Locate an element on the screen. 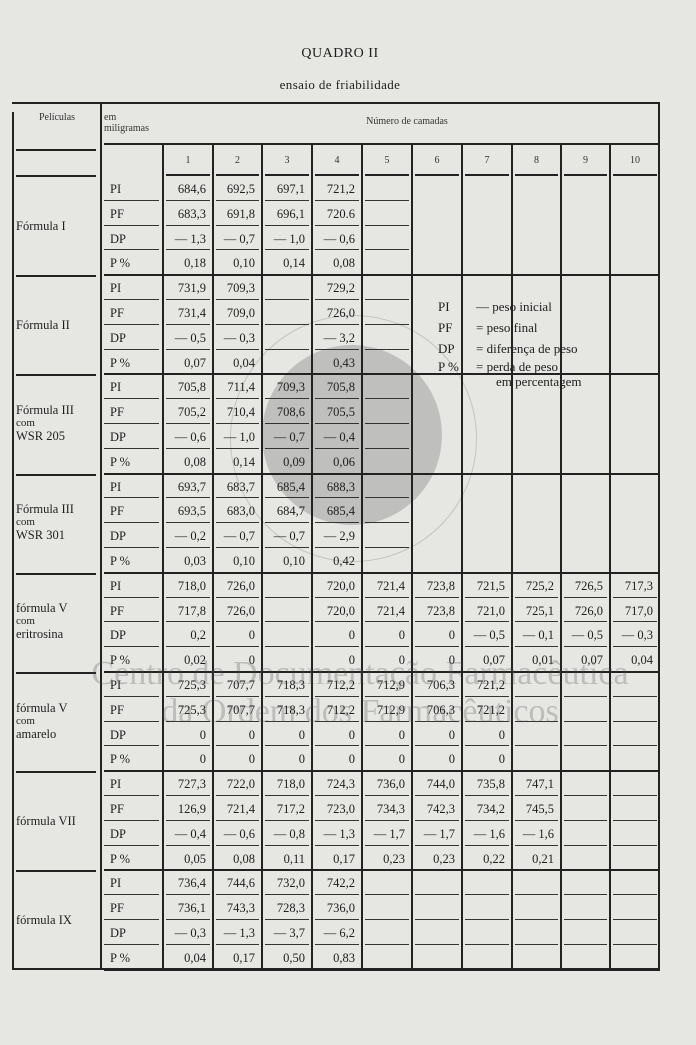 Image resolution: width=696 pixels, height=1045 pixels. table-cell: — 0,3 is located at coordinates (635, 635).